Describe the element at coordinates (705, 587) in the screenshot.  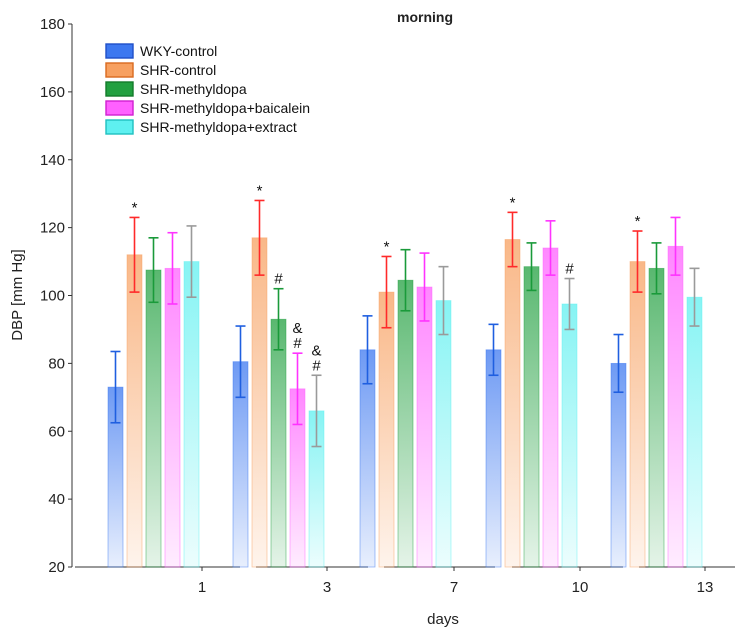
I see `x-tick-label: 13` at that location.